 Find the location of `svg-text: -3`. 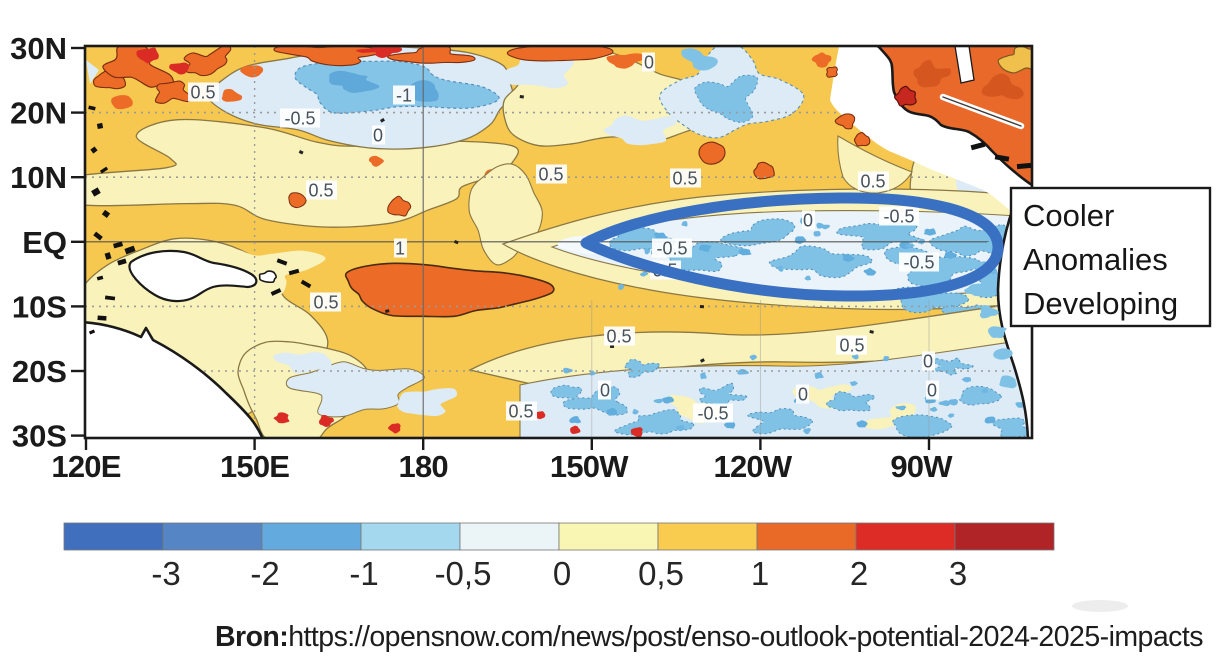

svg-text: -3 is located at coordinates (165, 573).